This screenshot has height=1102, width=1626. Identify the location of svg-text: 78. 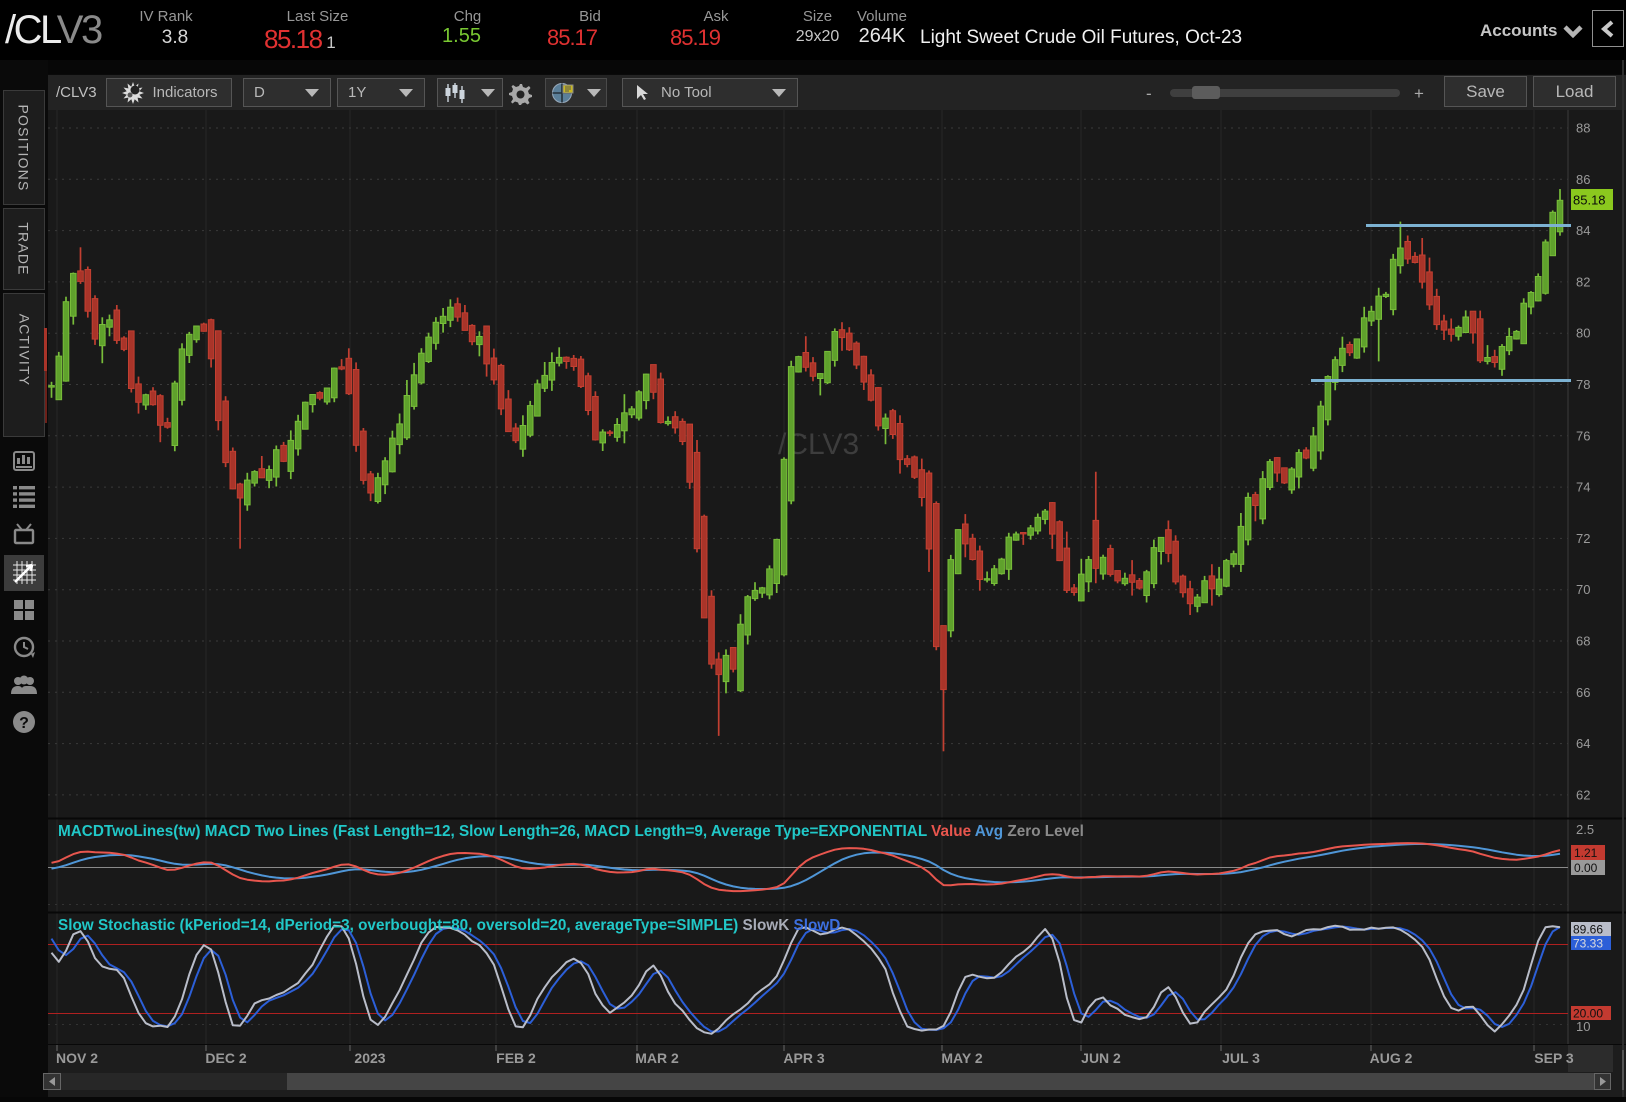
(1583, 384).